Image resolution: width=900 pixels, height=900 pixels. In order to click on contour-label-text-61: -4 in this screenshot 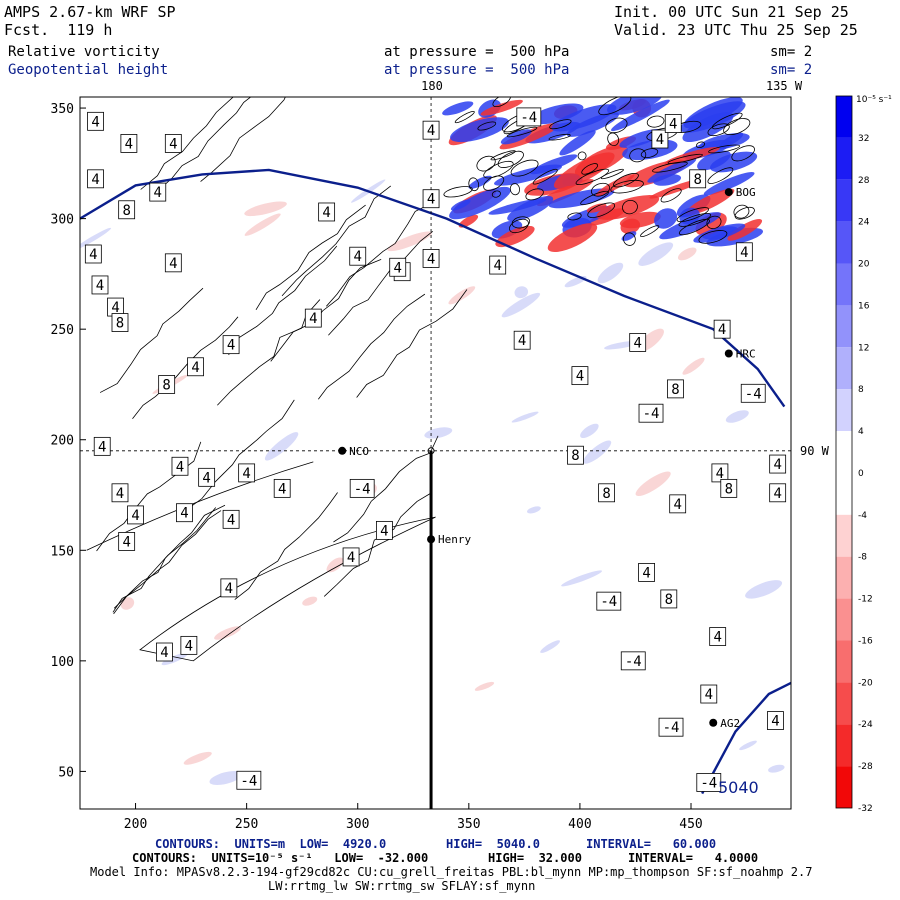, I will do `click(633, 662)`.